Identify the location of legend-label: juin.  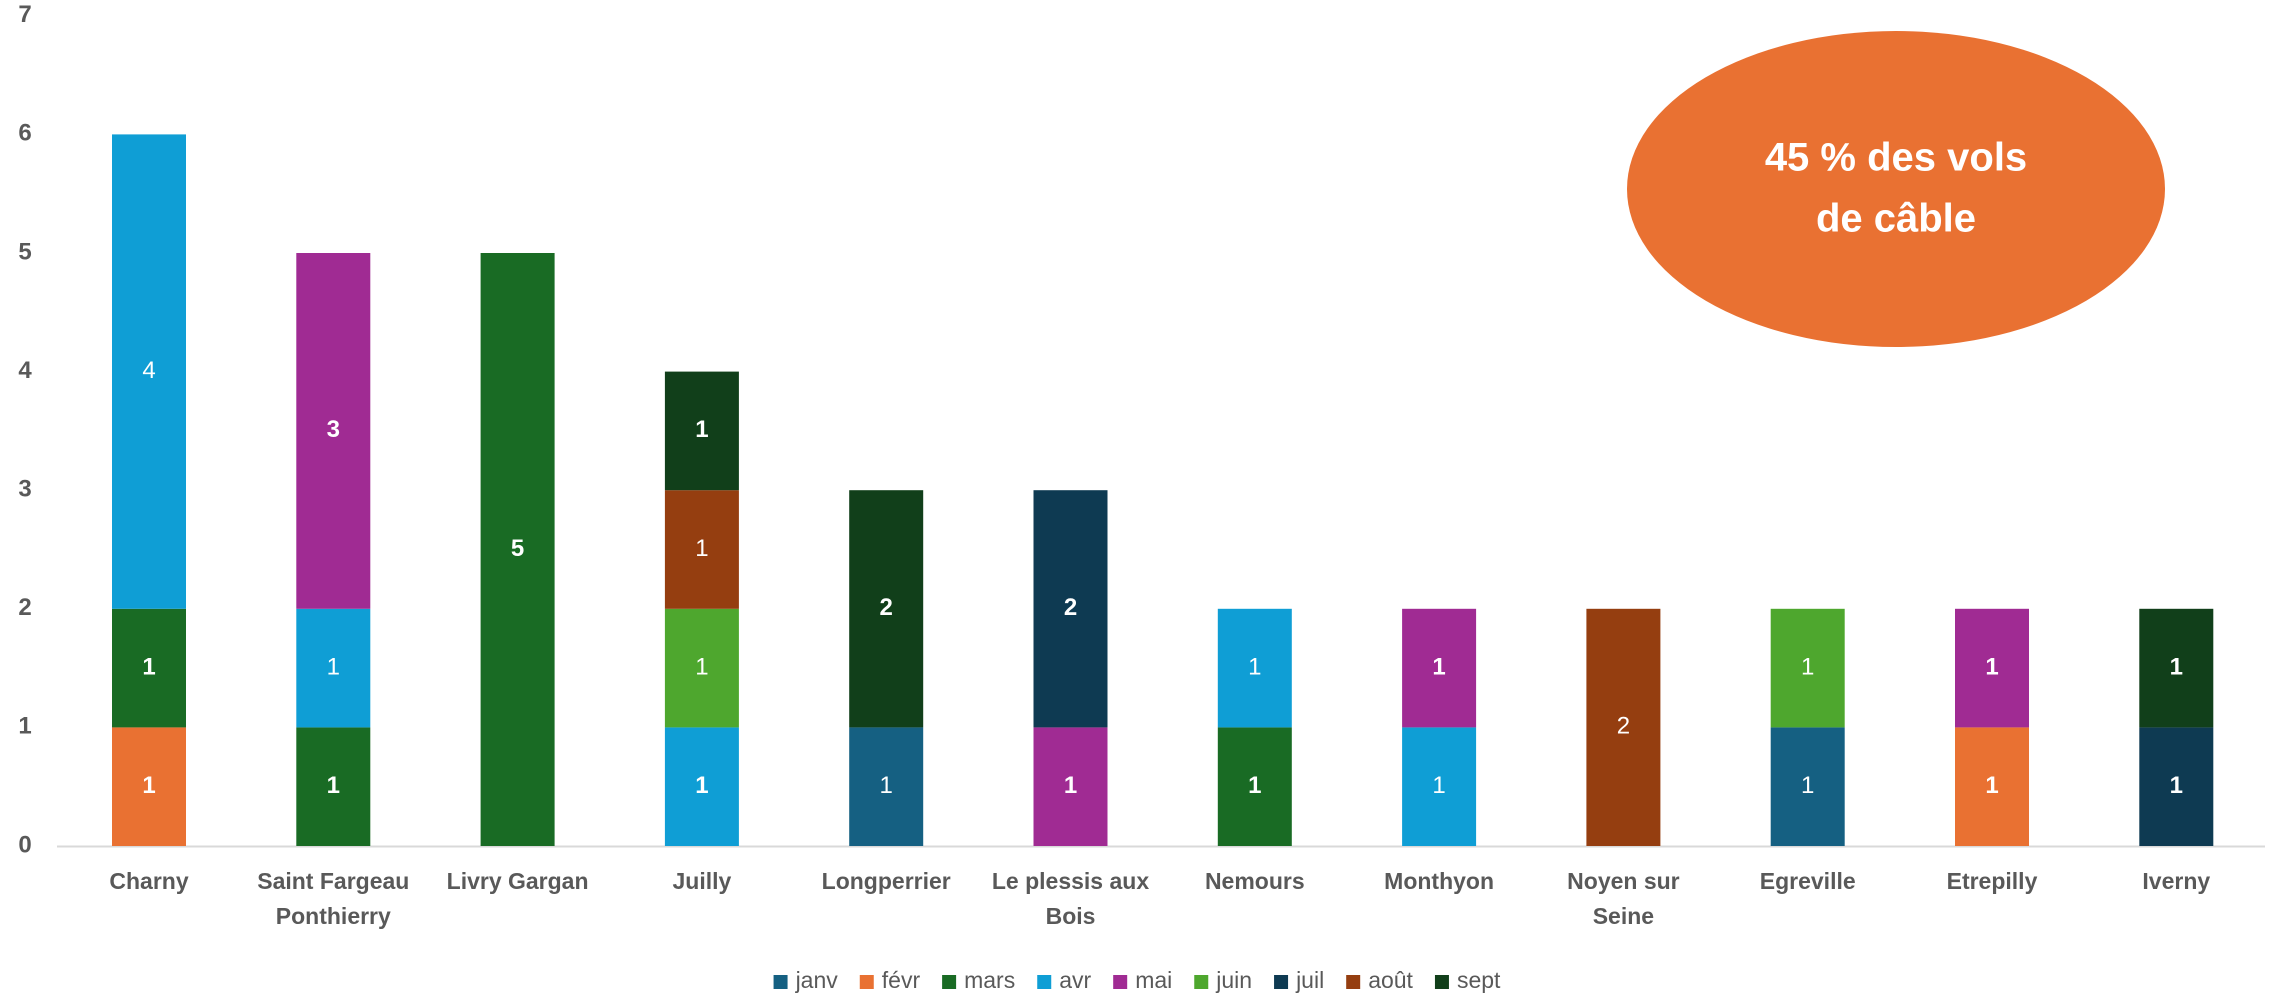
(1233, 980).